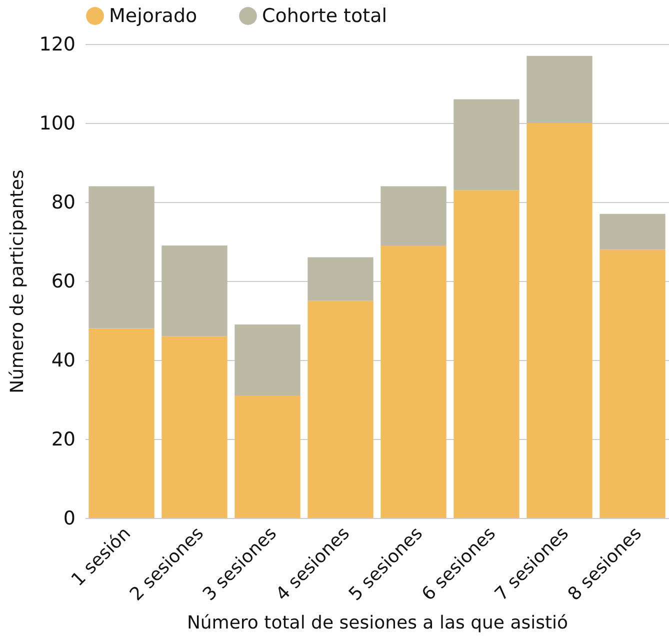  I want to click on legend-label: Cohorte total, so click(324, 16).